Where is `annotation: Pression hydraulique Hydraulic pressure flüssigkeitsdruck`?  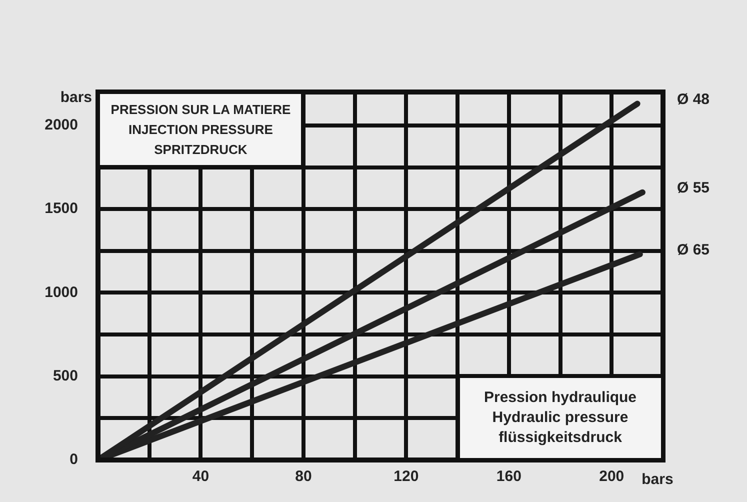 annotation: Pression hydraulique Hydraulic pressure flüssigkeitsdruck is located at coordinates (560, 418).